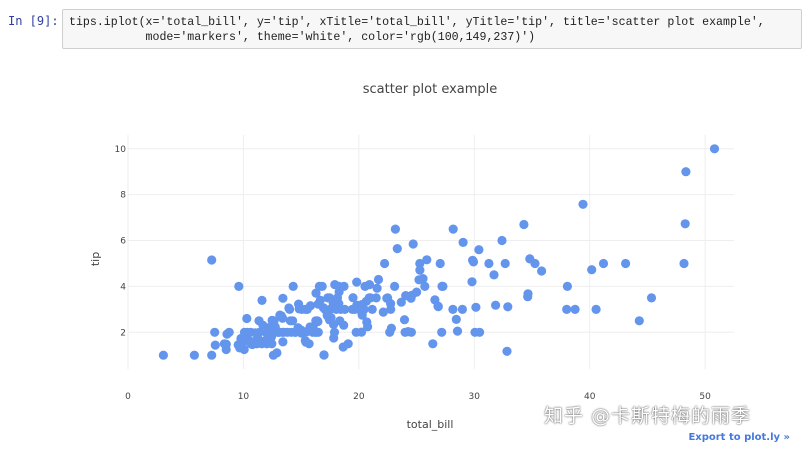 The height and width of the screenshot is (453, 808). What do you see at coordinates (739, 437) in the screenshot?
I see `export-to-plotly-link: Export to plot.ly »` at bounding box center [739, 437].